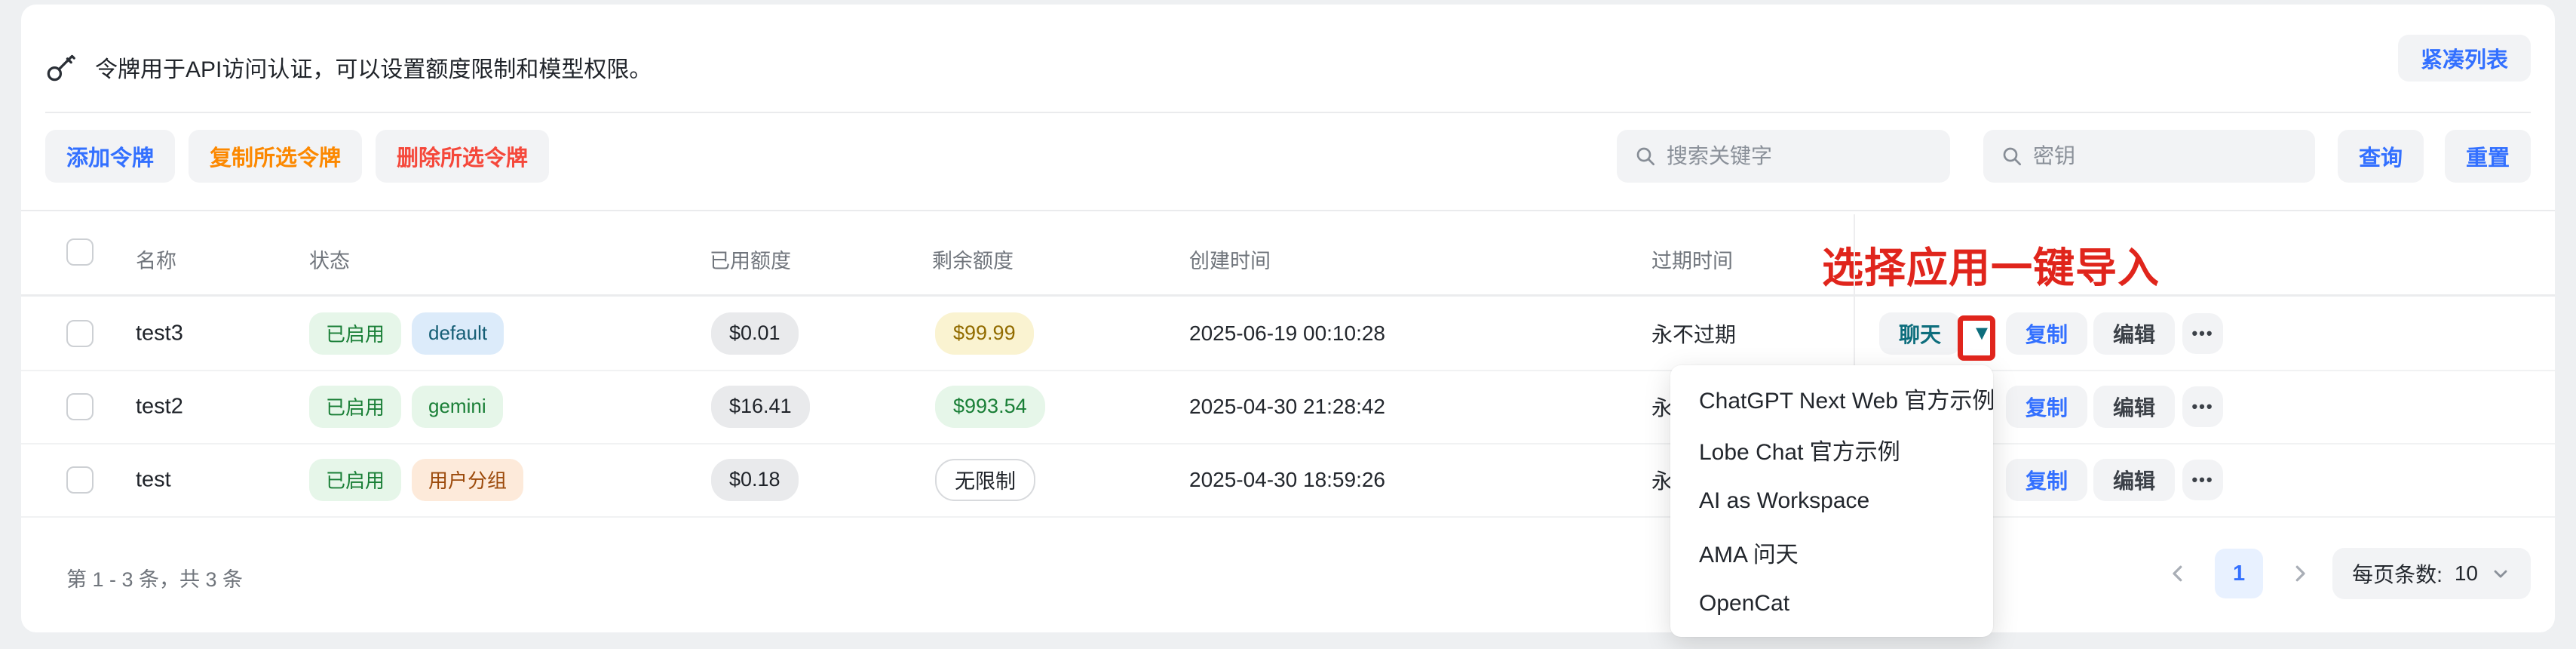  What do you see at coordinates (760, 406) in the screenshot?
I see `used-quota-badge: $16.41` at bounding box center [760, 406].